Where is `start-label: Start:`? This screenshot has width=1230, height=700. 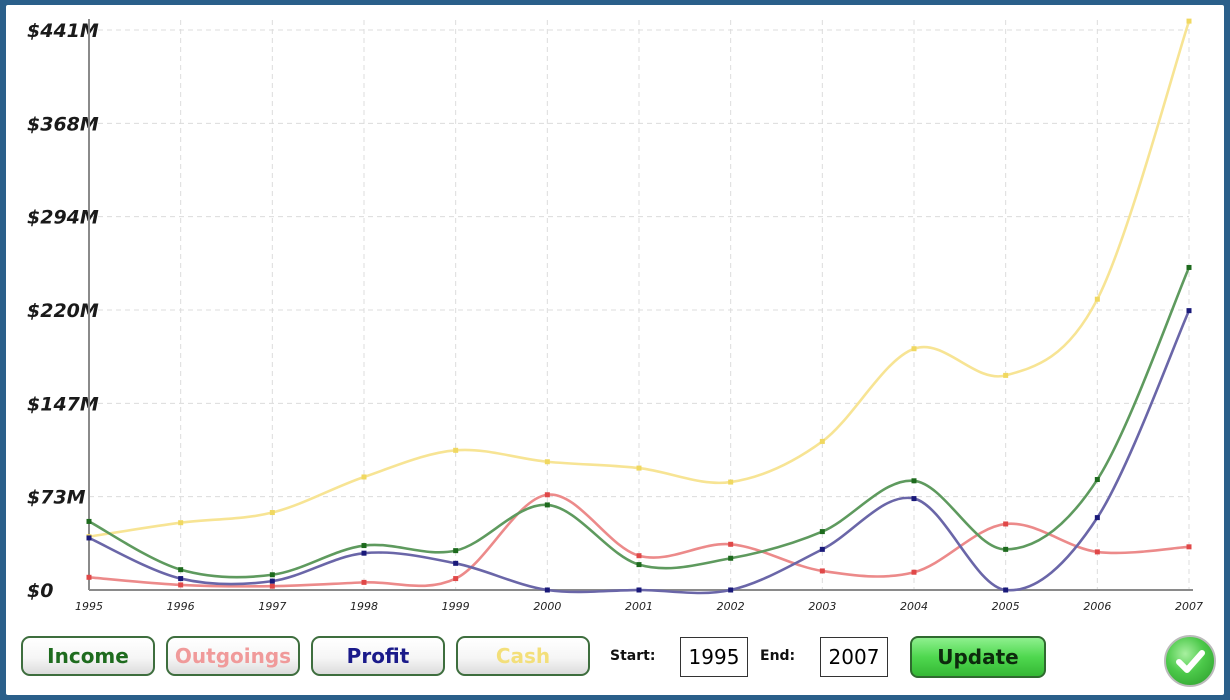
start-label: Start: is located at coordinates (633, 656).